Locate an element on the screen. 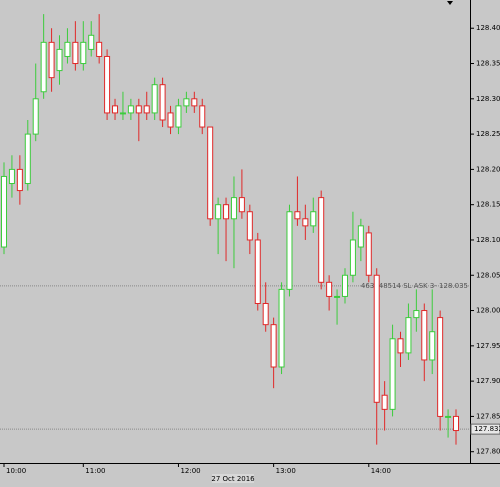 This screenshot has height=487, width=500. scroll-marker is located at coordinates (450, 3).